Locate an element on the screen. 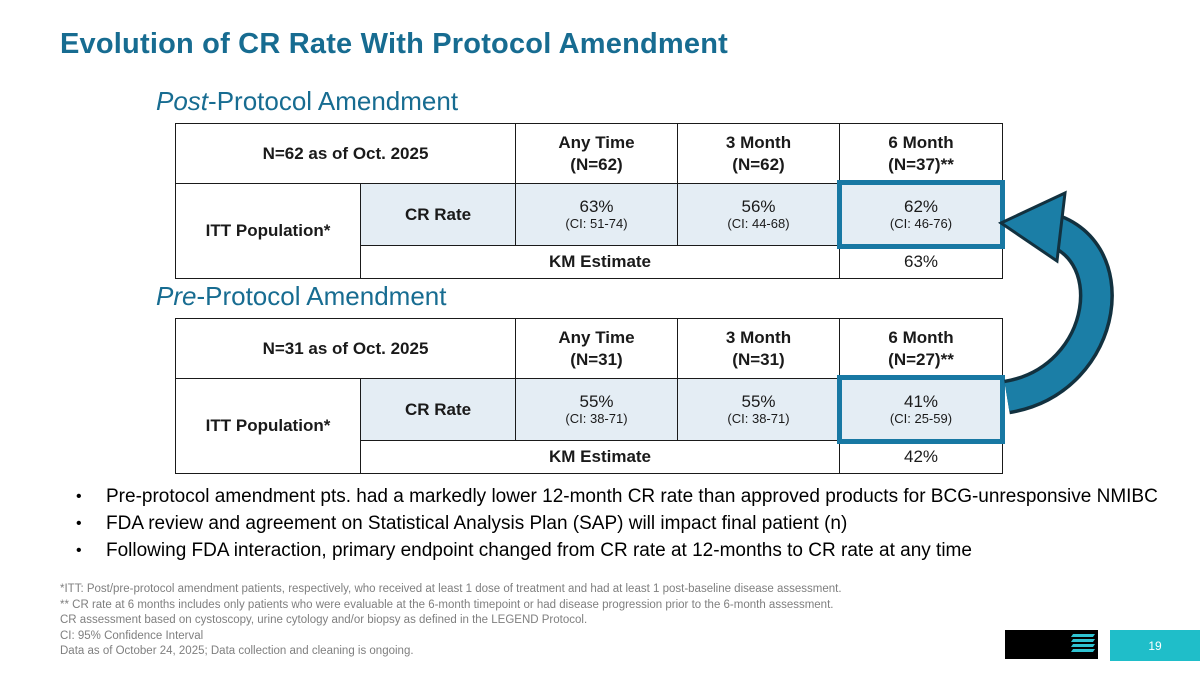 This screenshot has width=1200, height=675. cr-value: 62% is located at coordinates (921, 207).